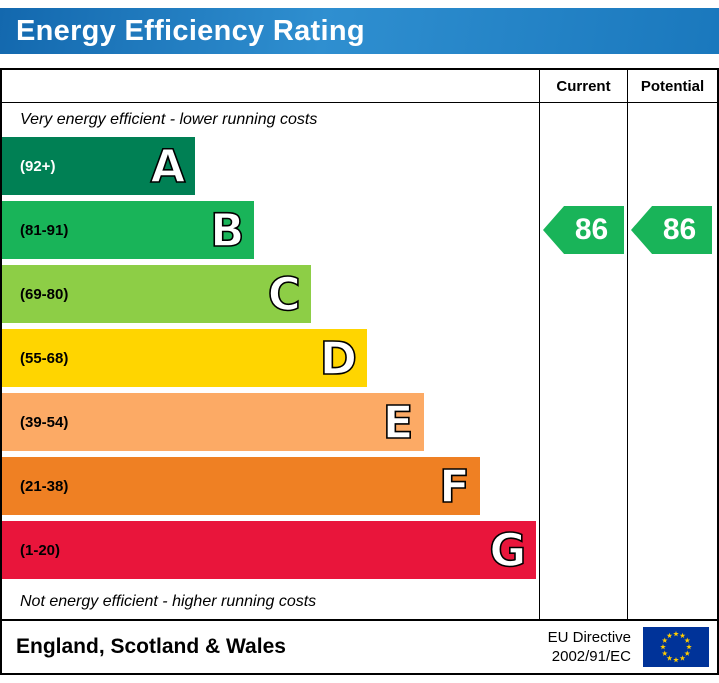 The width and height of the screenshot is (719, 683). What do you see at coordinates (44, 422) in the screenshot?
I see `band-range-label: (39-54)` at bounding box center [44, 422].